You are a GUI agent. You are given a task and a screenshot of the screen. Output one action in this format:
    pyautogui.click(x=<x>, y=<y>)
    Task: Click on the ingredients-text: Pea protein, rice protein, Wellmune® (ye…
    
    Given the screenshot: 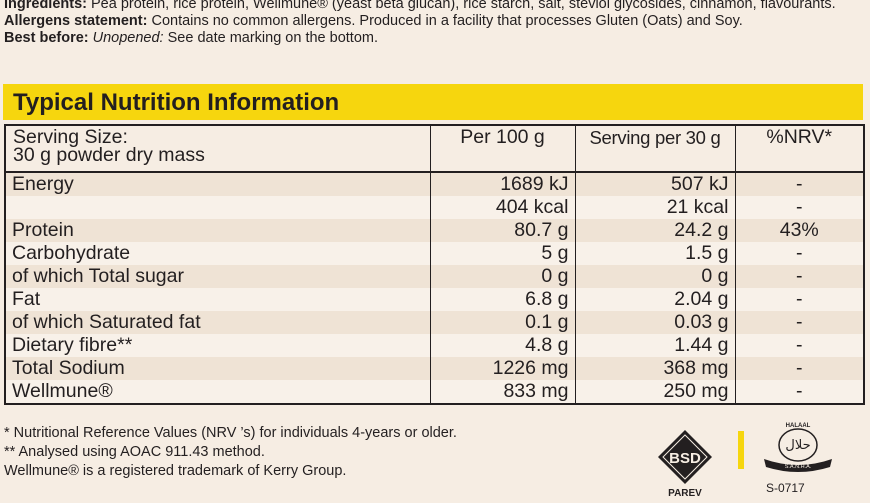 What is the action you would take?
    pyautogui.click(x=461, y=6)
    